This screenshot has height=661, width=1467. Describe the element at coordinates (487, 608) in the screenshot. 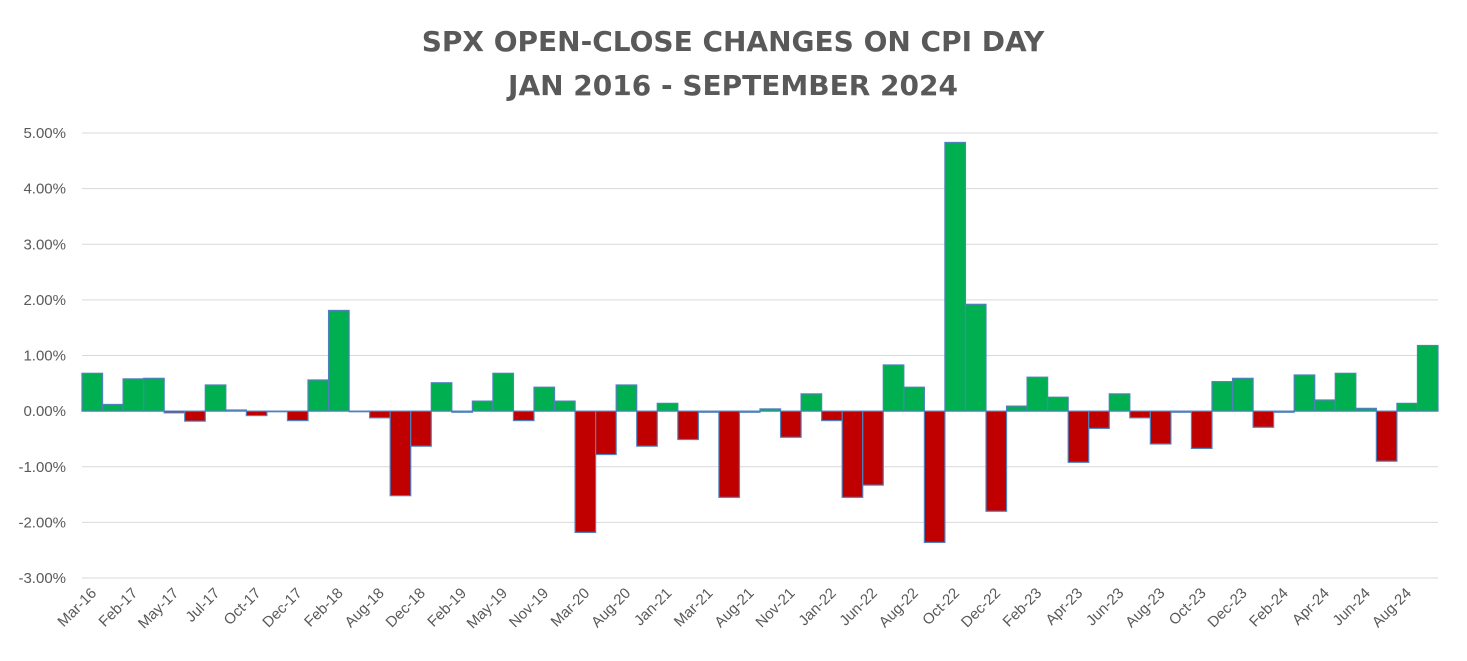

I see `x-tick-label: May-19` at that location.